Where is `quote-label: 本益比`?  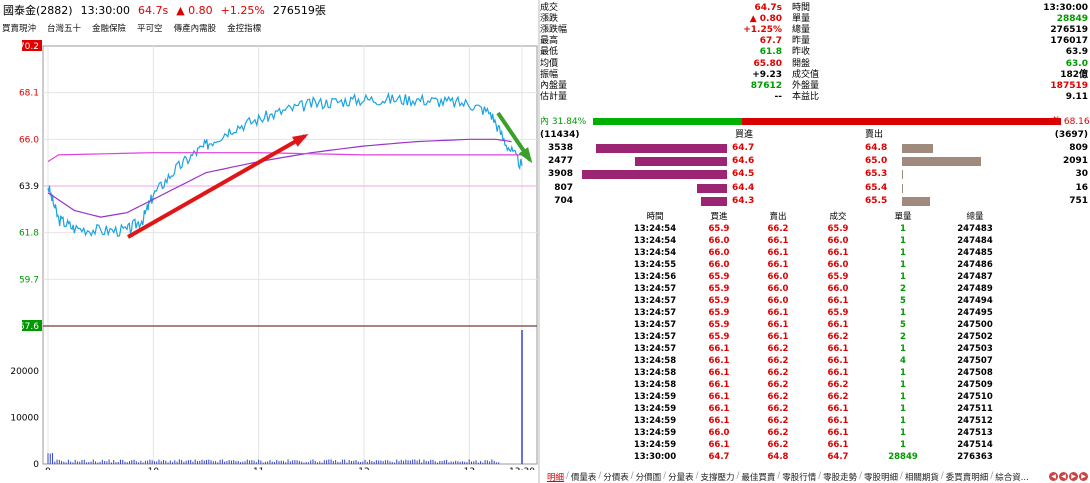
quote-label: 本益比 is located at coordinates (806, 96).